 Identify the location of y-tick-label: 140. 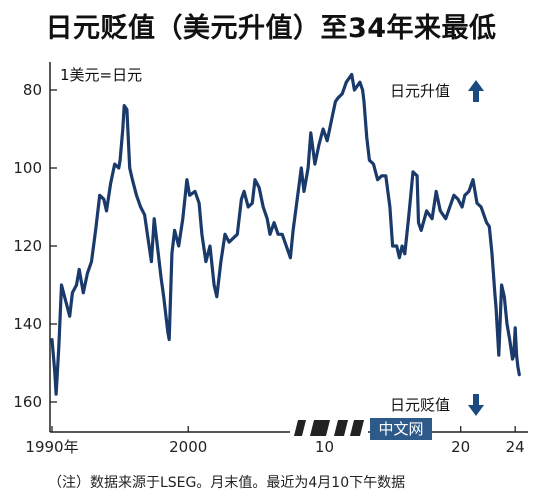
(27, 324).